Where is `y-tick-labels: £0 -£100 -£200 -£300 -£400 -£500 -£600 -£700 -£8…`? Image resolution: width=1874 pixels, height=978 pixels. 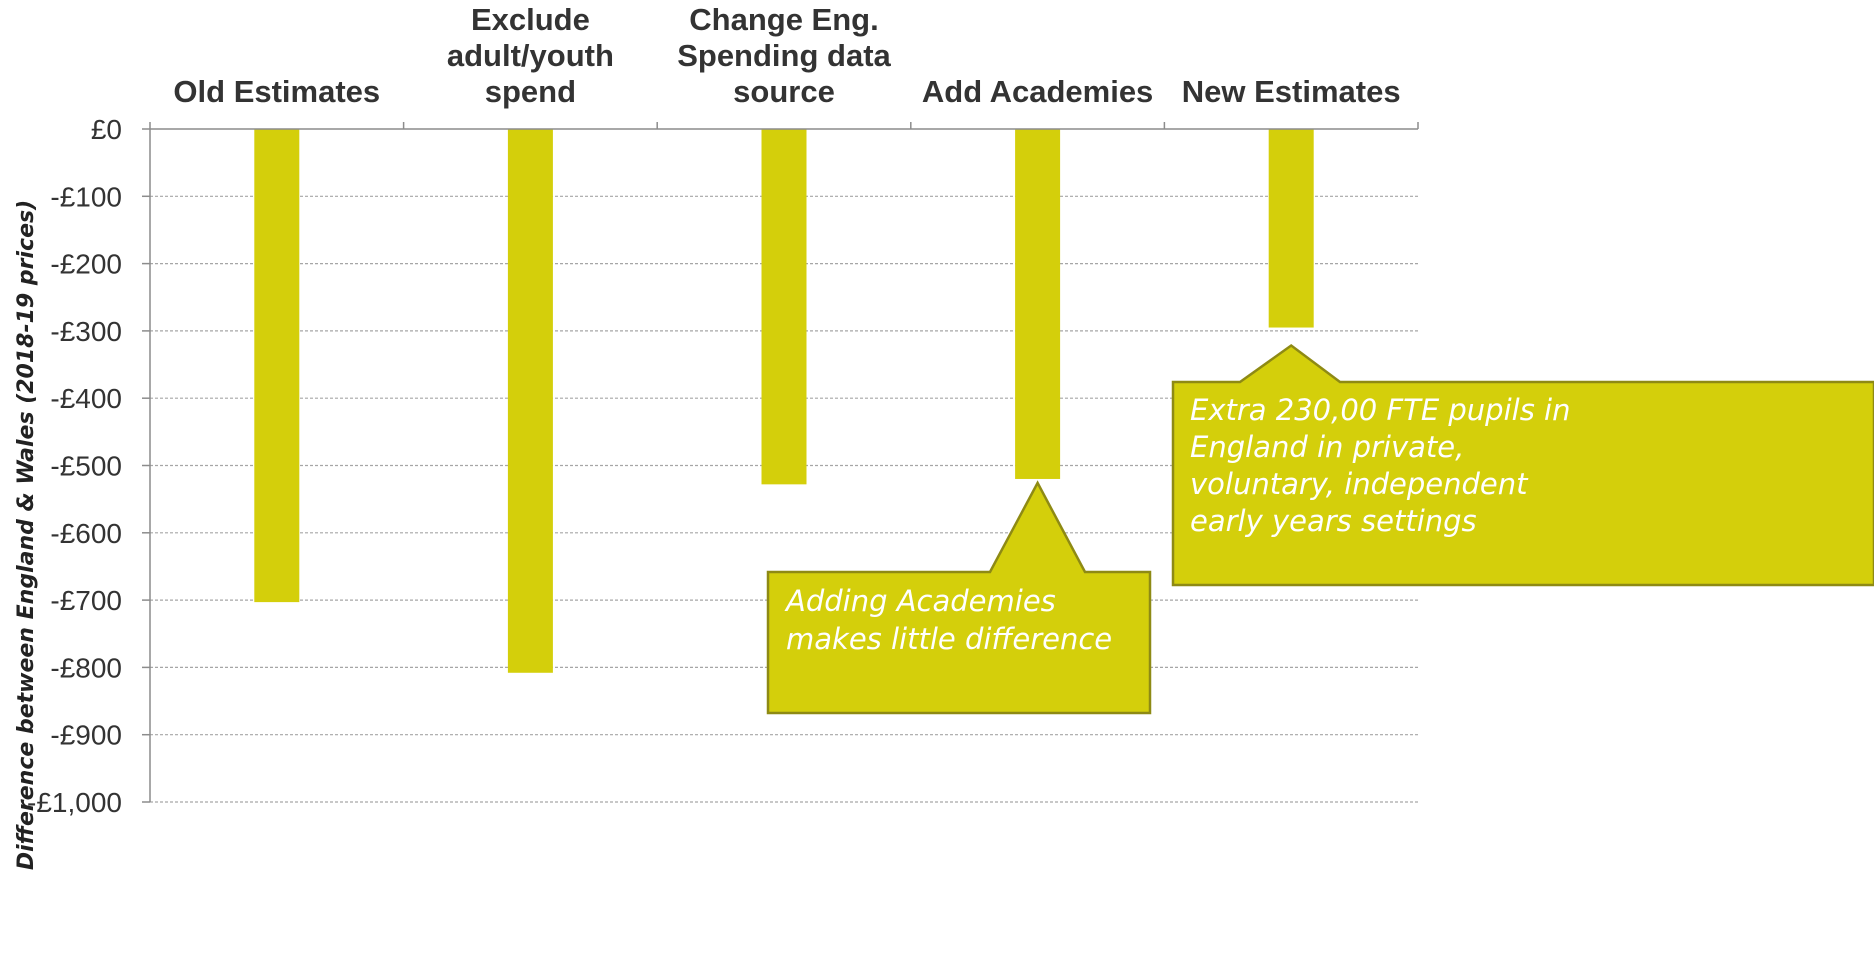
y-tick-labels: £0 -£100 -£200 -£300 -£400 -£500 -£600 -£700 -£8… is located at coordinates (74, 466).